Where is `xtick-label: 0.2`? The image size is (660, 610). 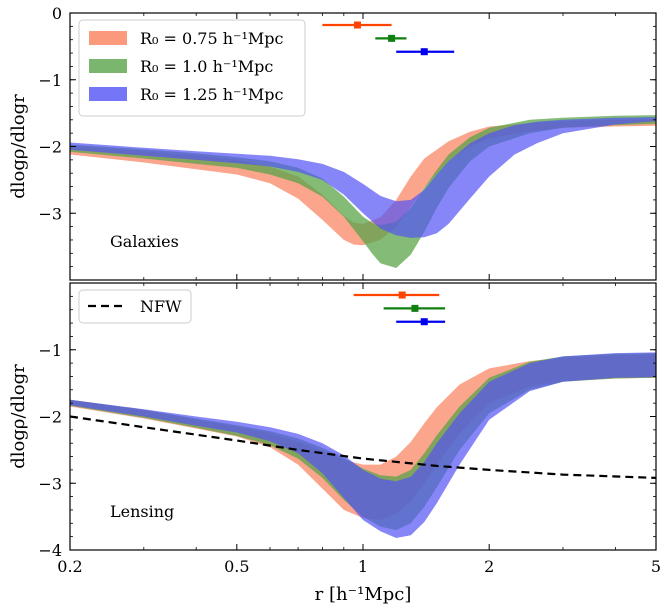 xtick-label: 0.2 is located at coordinates (69, 566).